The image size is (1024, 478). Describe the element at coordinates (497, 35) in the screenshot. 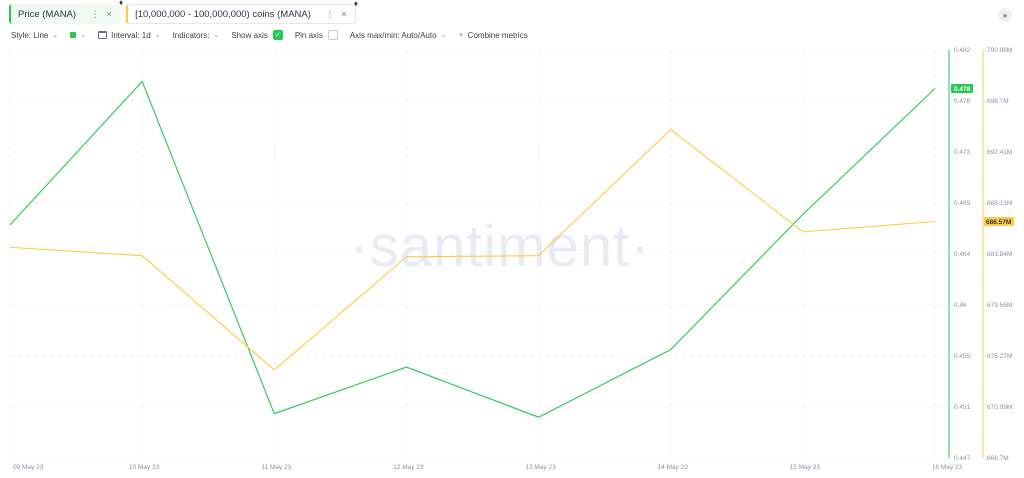

I see `combine-metrics-label: Combine metrics` at that location.